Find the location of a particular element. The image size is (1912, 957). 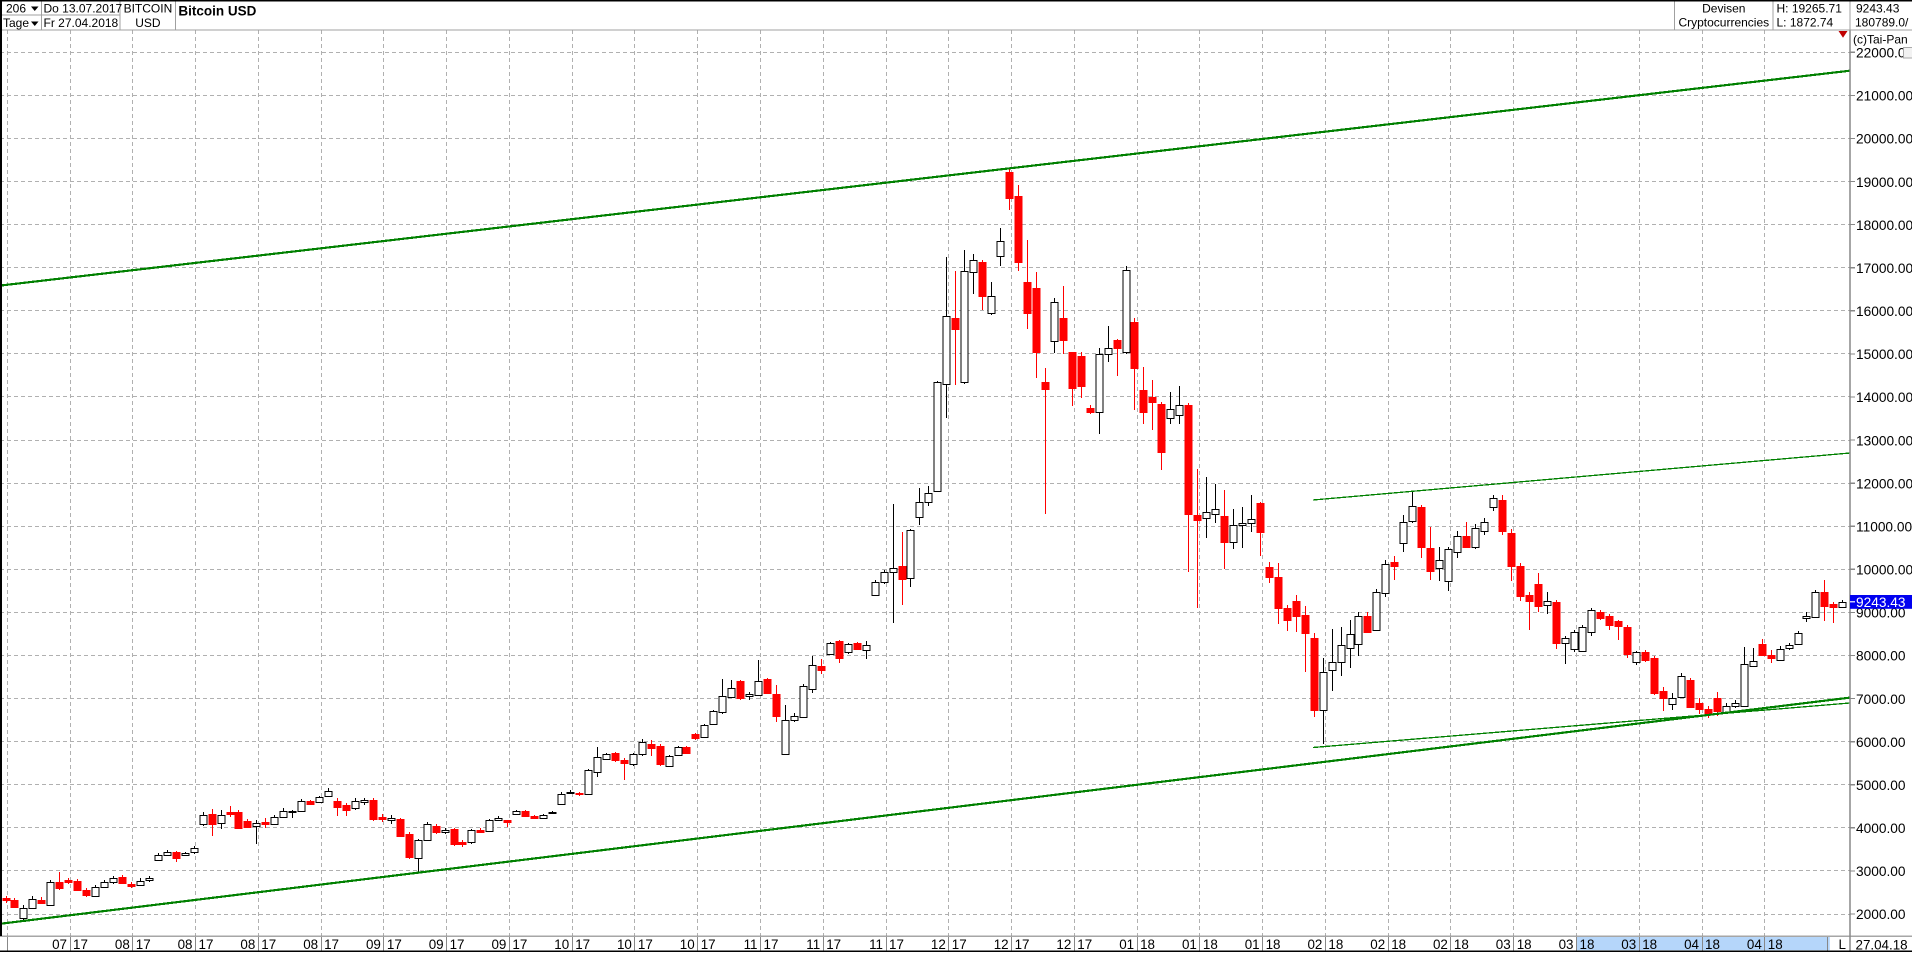

svg-text: L: 1872.74 is located at coordinates (1805, 23).